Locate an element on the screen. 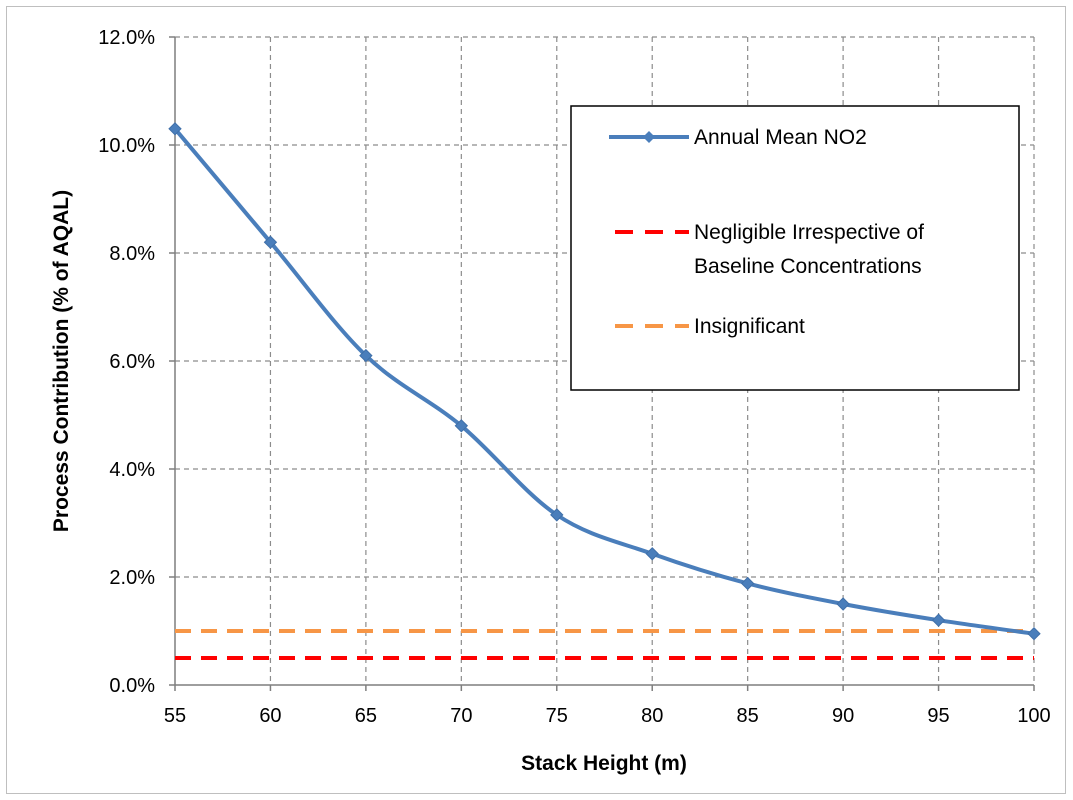 The image size is (1073, 800). y-tick-label: 8.0% is located at coordinates (132, 254).